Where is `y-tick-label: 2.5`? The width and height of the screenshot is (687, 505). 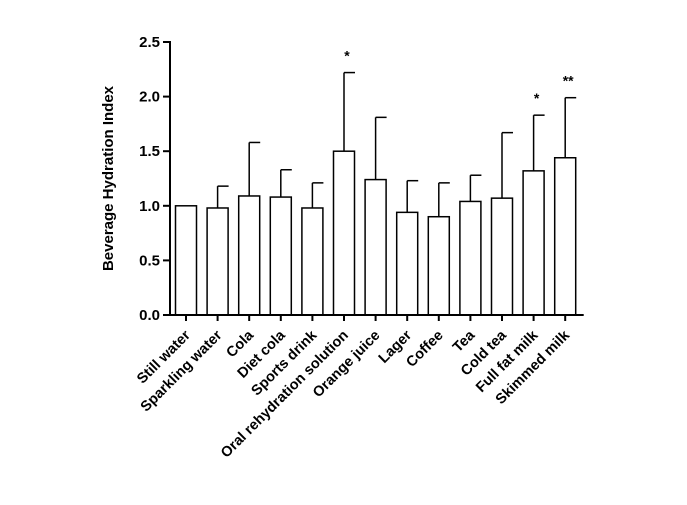 y-tick-label: 2.5 is located at coordinates (149, 42).